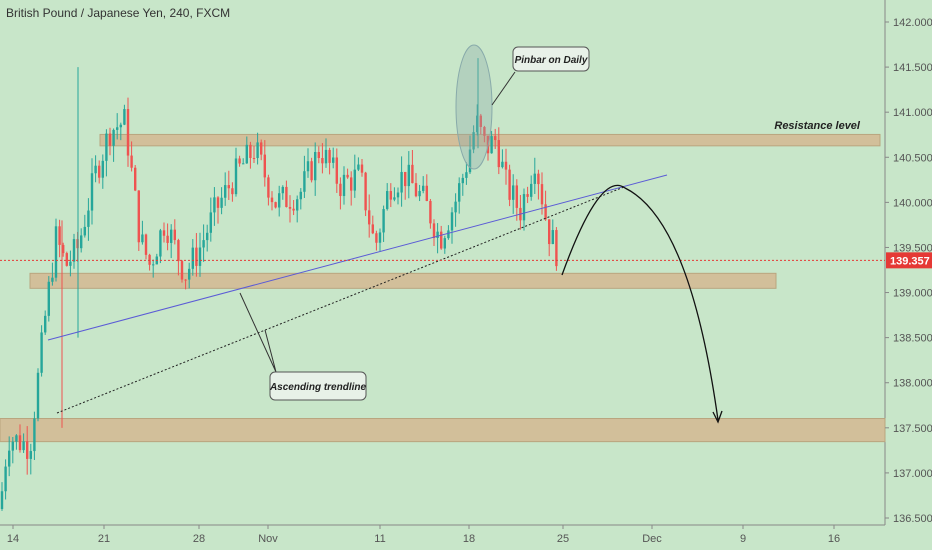 The image size is (932, 550). What do you see at coordinates (503, 88) in the screenshot?
I see `pinbar-callout-line` at bounding box center [503, 88].